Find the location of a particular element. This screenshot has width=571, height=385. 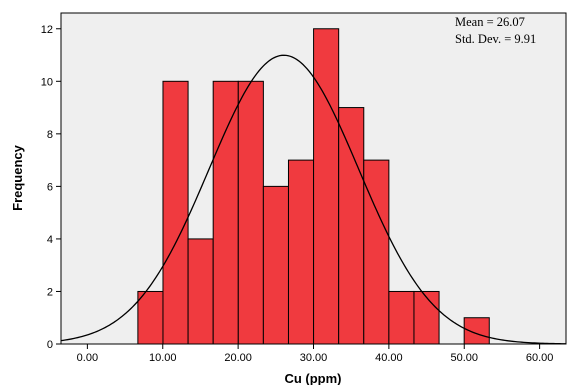

y-axis-title: Frequency is located at coordinates (17, 177).